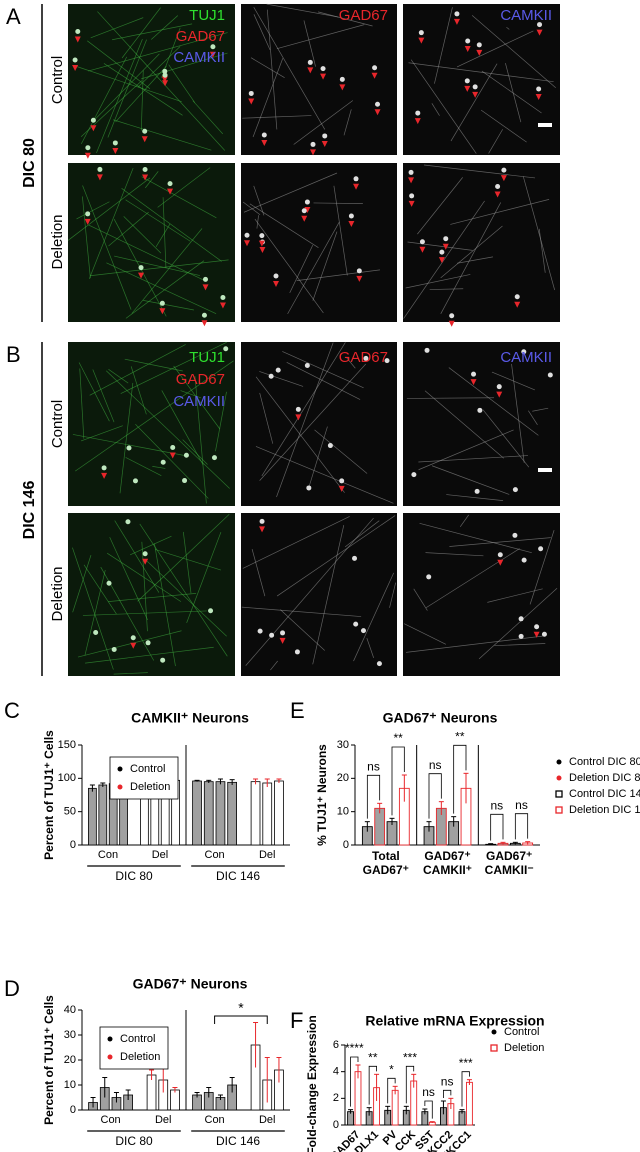 Image resolution: width=640 pixels, height=1152 pixels. I want to click on panel-label: B, so click(13, 354).